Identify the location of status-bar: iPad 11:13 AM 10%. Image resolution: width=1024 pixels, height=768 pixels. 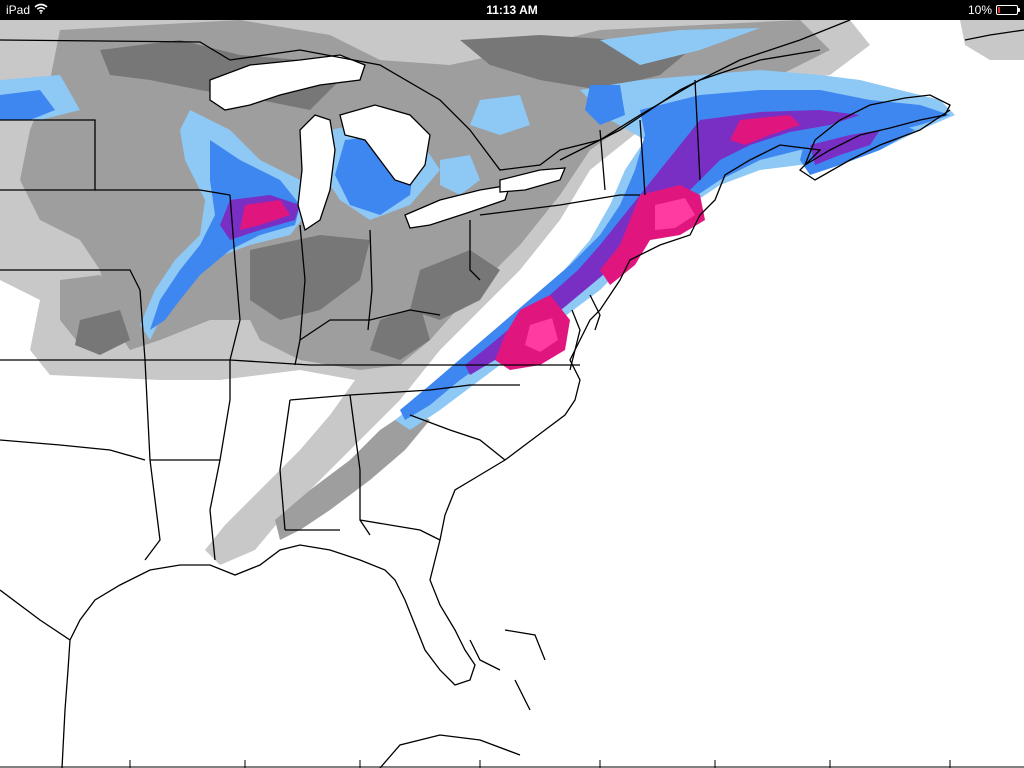
(512, 10).